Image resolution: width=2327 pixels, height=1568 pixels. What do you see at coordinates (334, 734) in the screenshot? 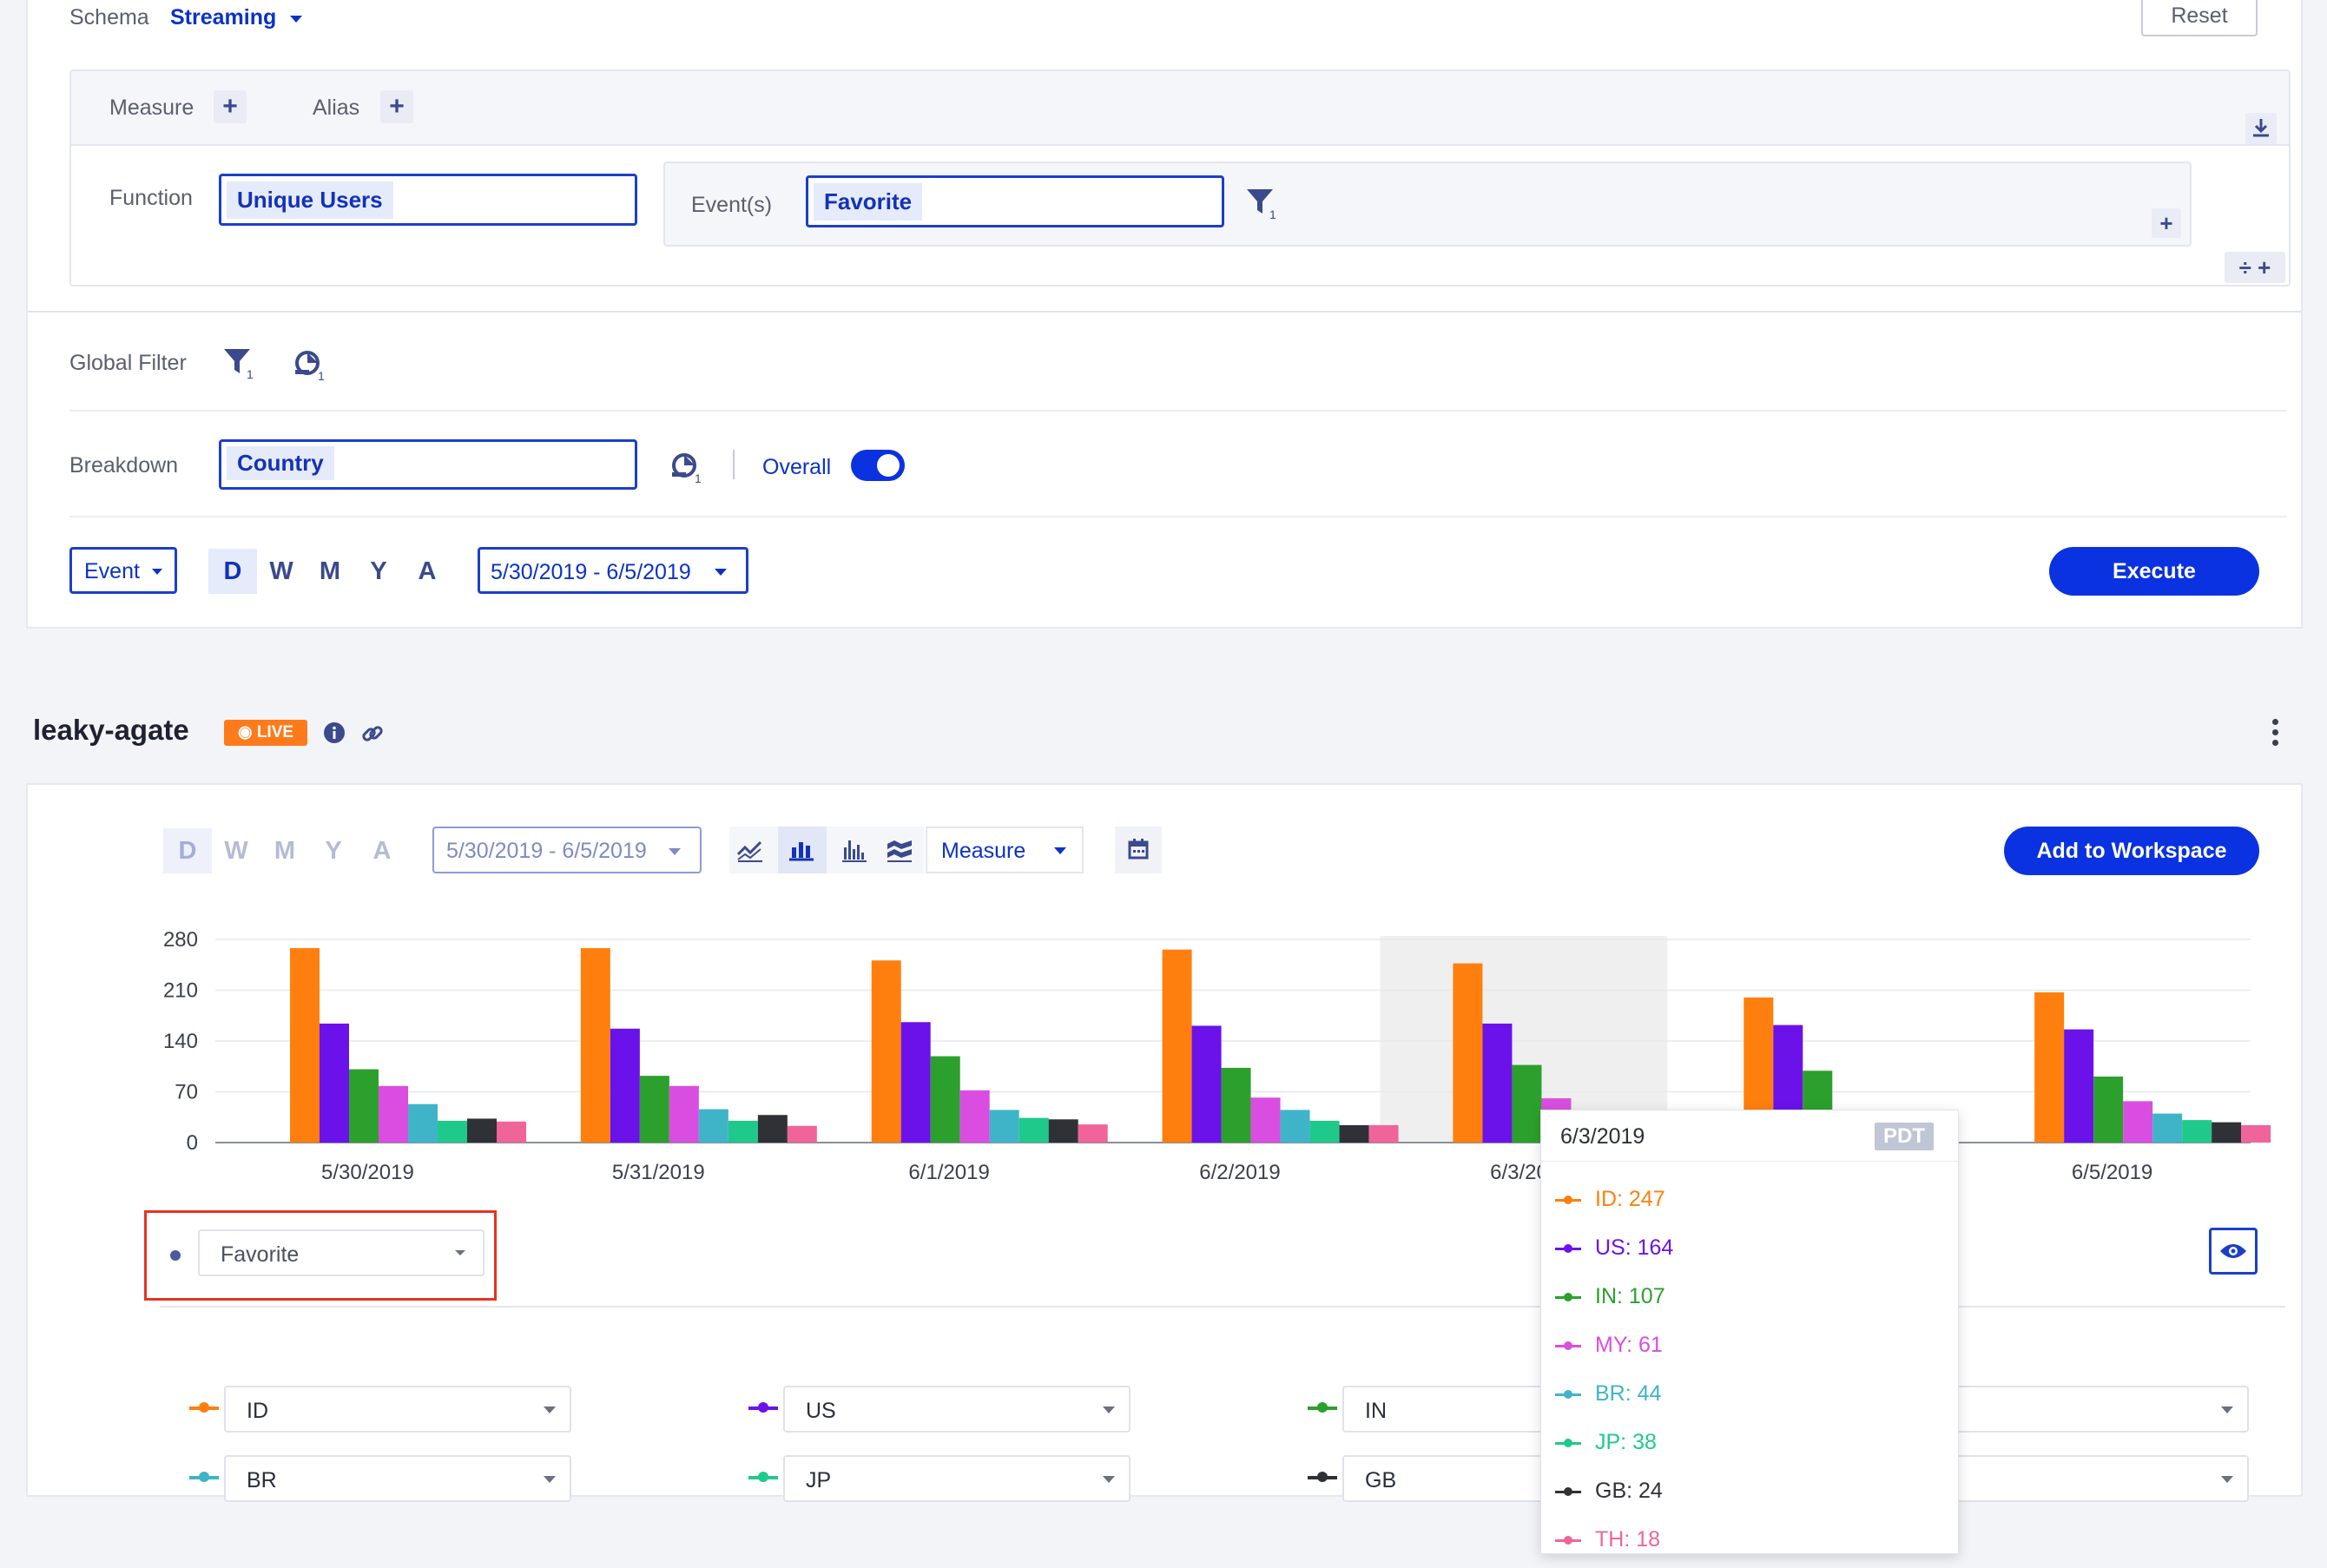
I see `info-icon` at bounding box center [334, 734].